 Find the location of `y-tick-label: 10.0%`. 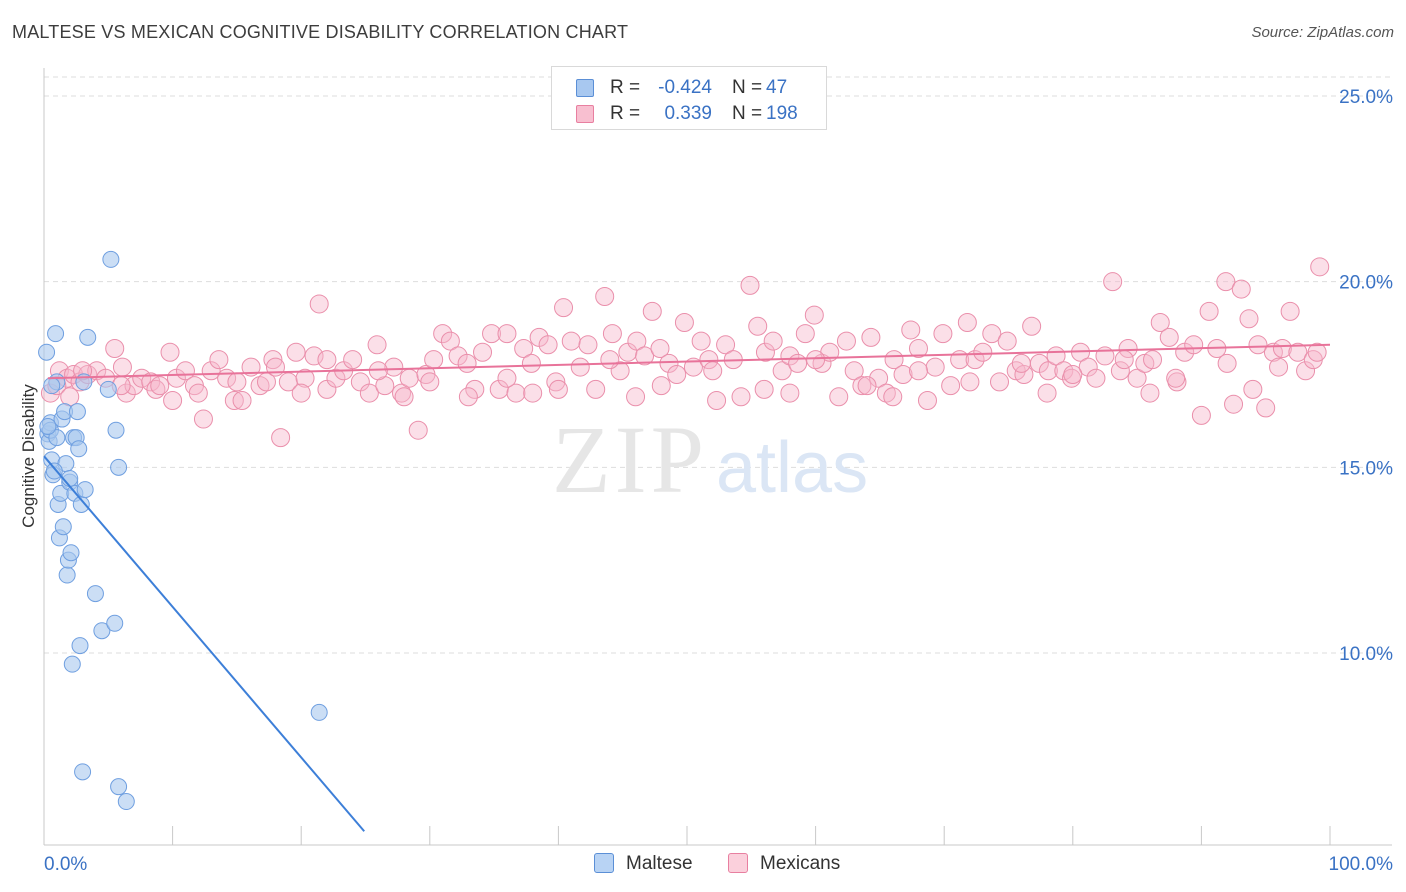

y-tick-label: 10.0% is located at coordinates (1366, 654).